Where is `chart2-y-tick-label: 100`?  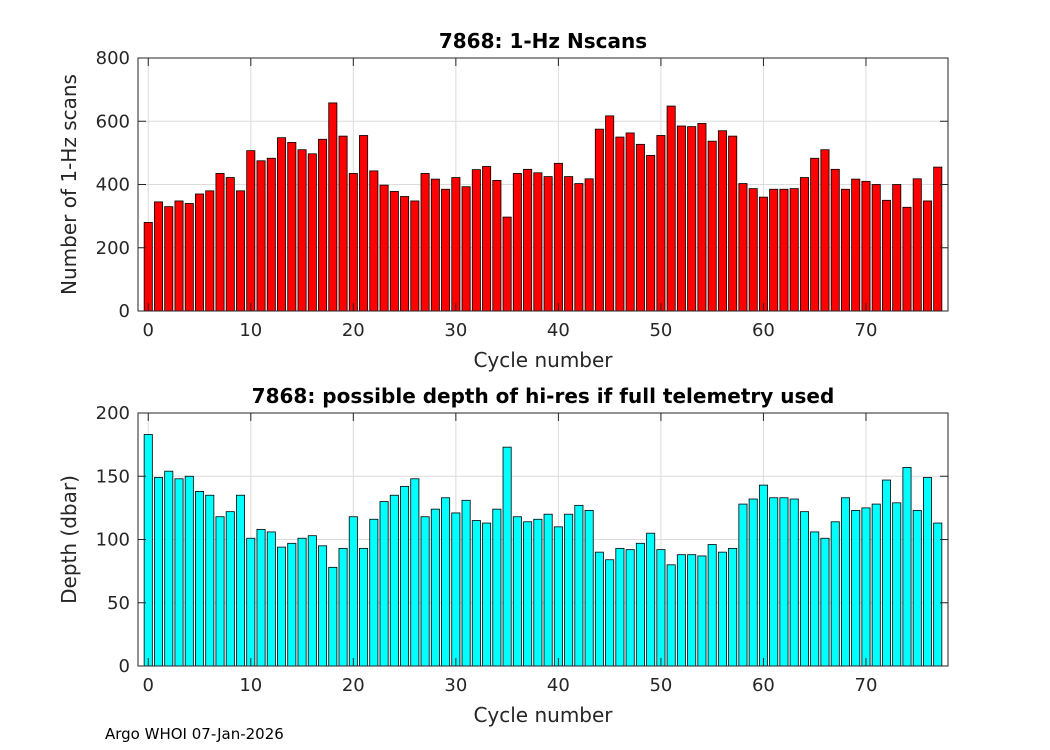 chart2-y-tick-label: 100 is located at coordinates (113, 540).